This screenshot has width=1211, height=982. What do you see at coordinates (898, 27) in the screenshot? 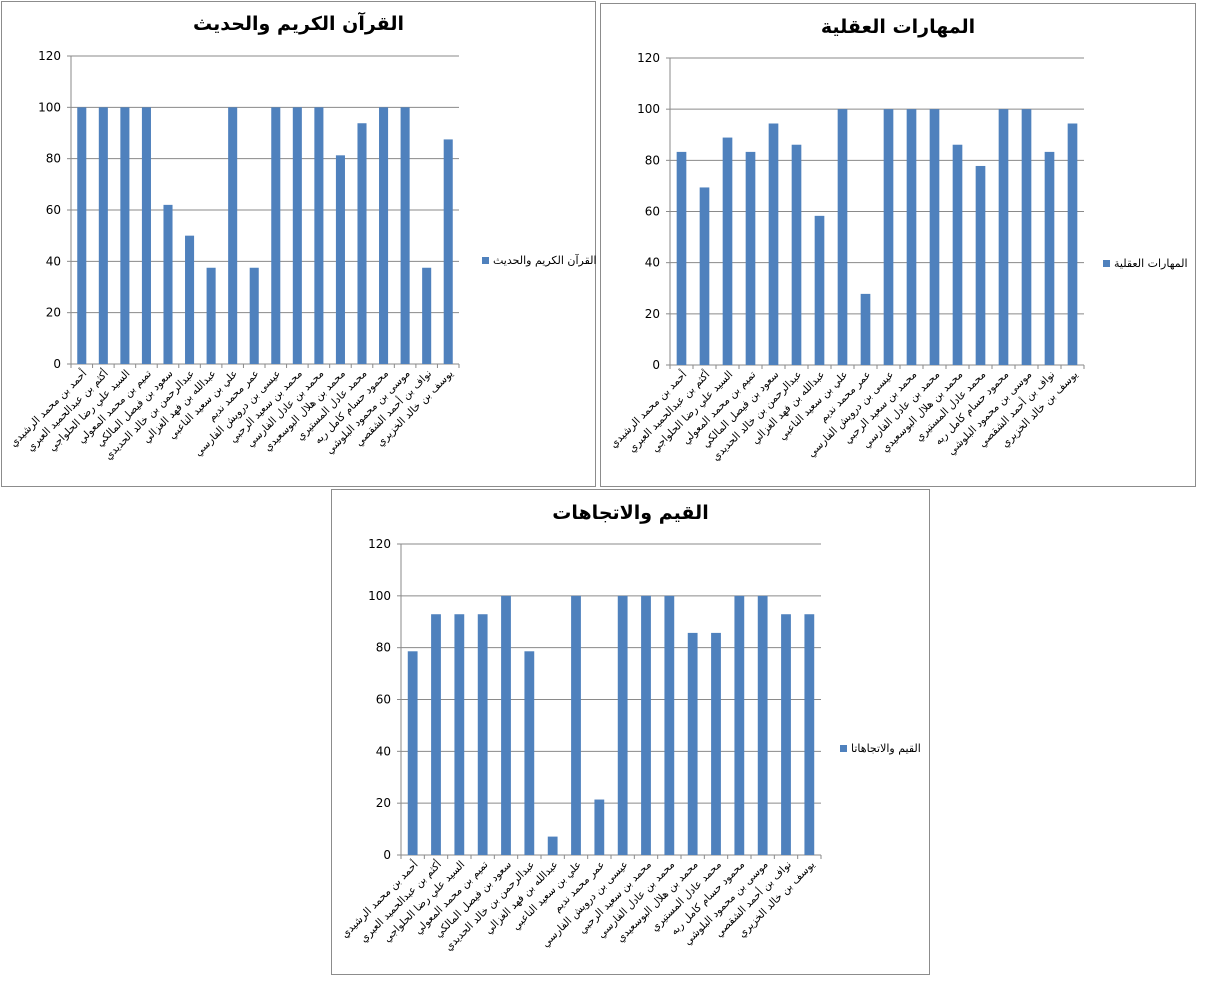
I see `chart-title: المهارات العقلية` at bounding box center [898, 27].